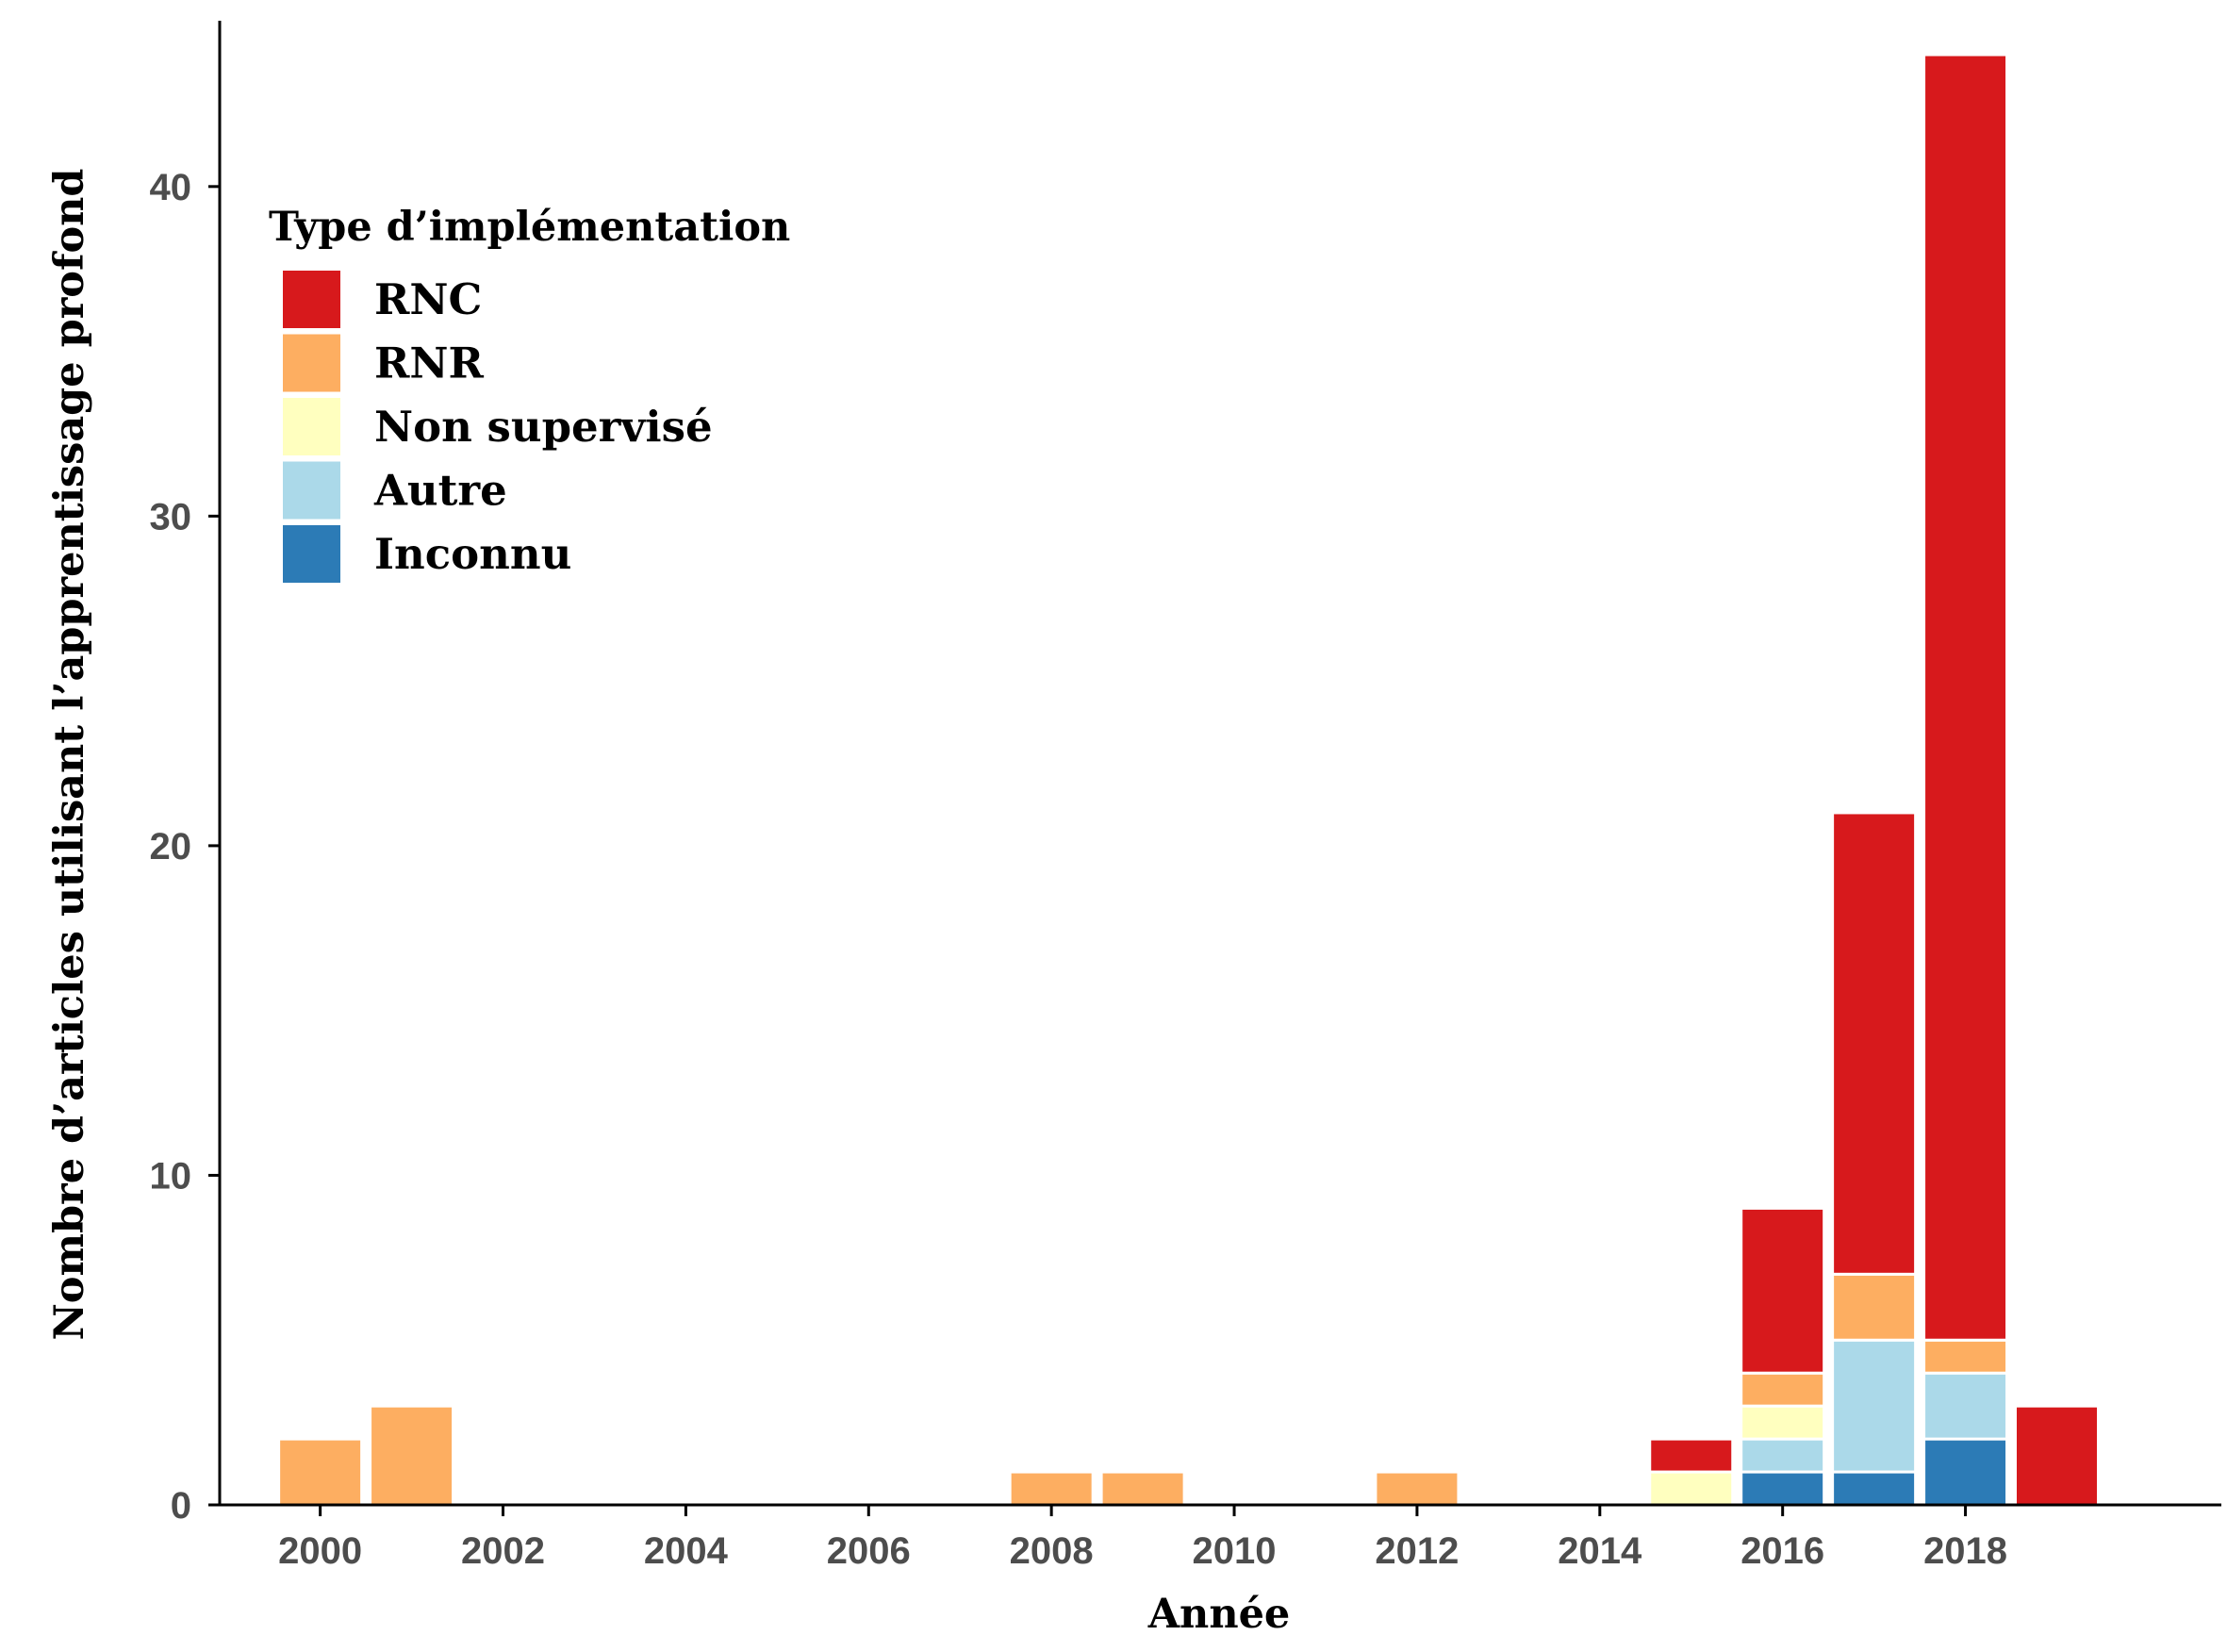 The image size is (2227, 1652). What do you see at coordinates (171, 516) in the screenshot?
I see `y-tick-label: 30` at bounding box center [171, 516].